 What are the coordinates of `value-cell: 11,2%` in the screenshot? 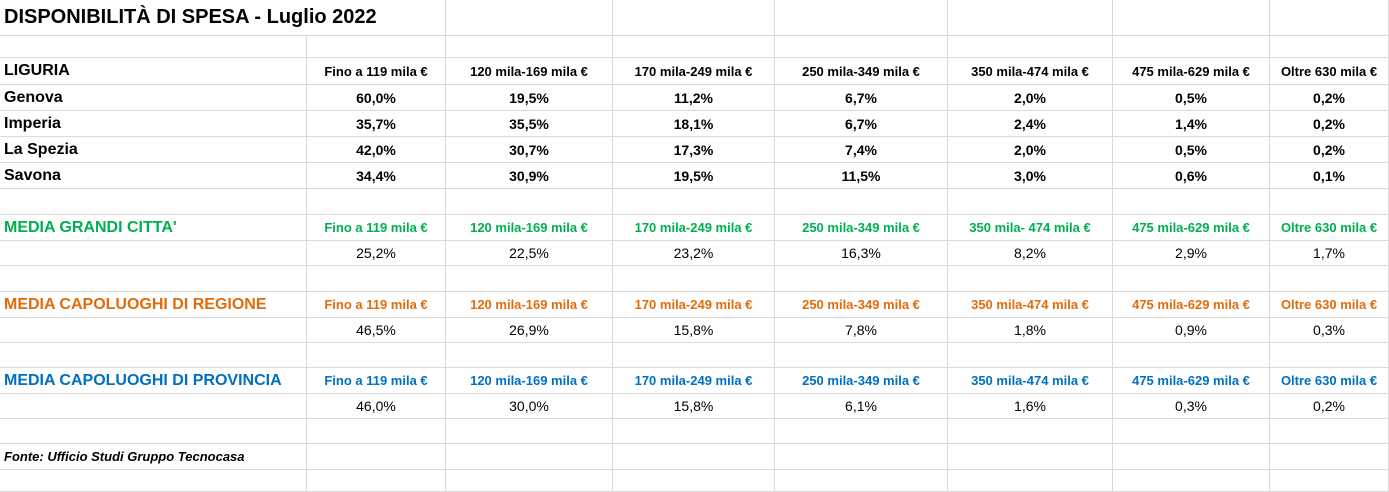 It's located at (694, 98).